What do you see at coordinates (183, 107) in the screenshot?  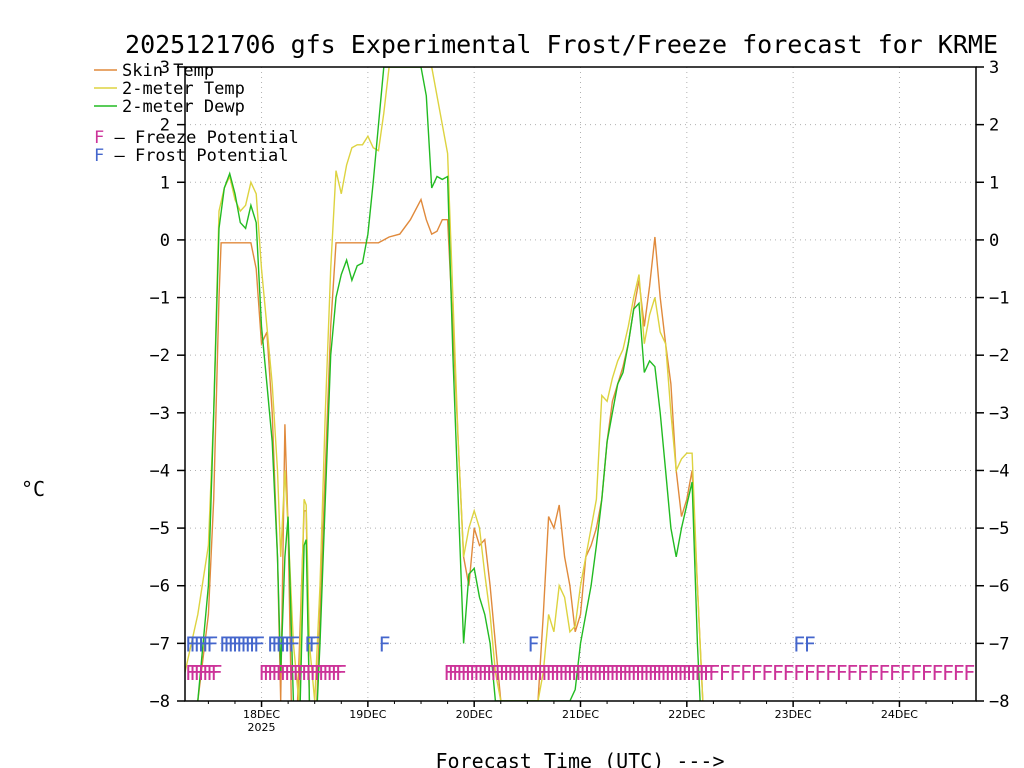 I see `legend-entry: 2-meter Dewp` at bounding box center [183, 107].